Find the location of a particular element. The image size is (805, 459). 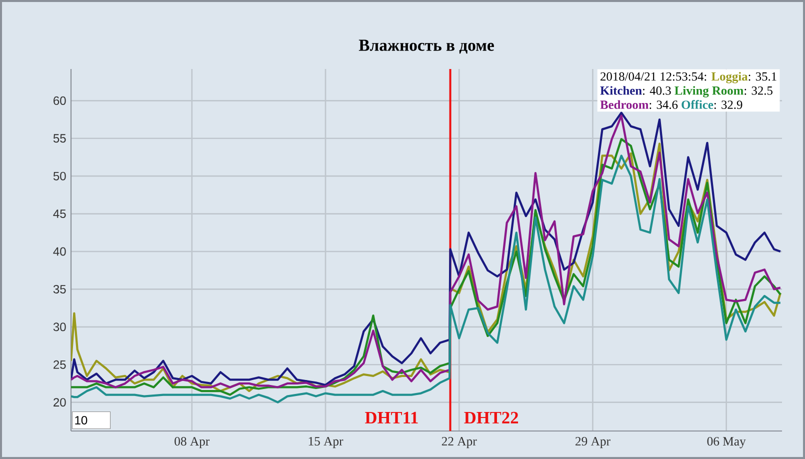

x-tick-label: 29 Apr is located at coordinates (593, 442).